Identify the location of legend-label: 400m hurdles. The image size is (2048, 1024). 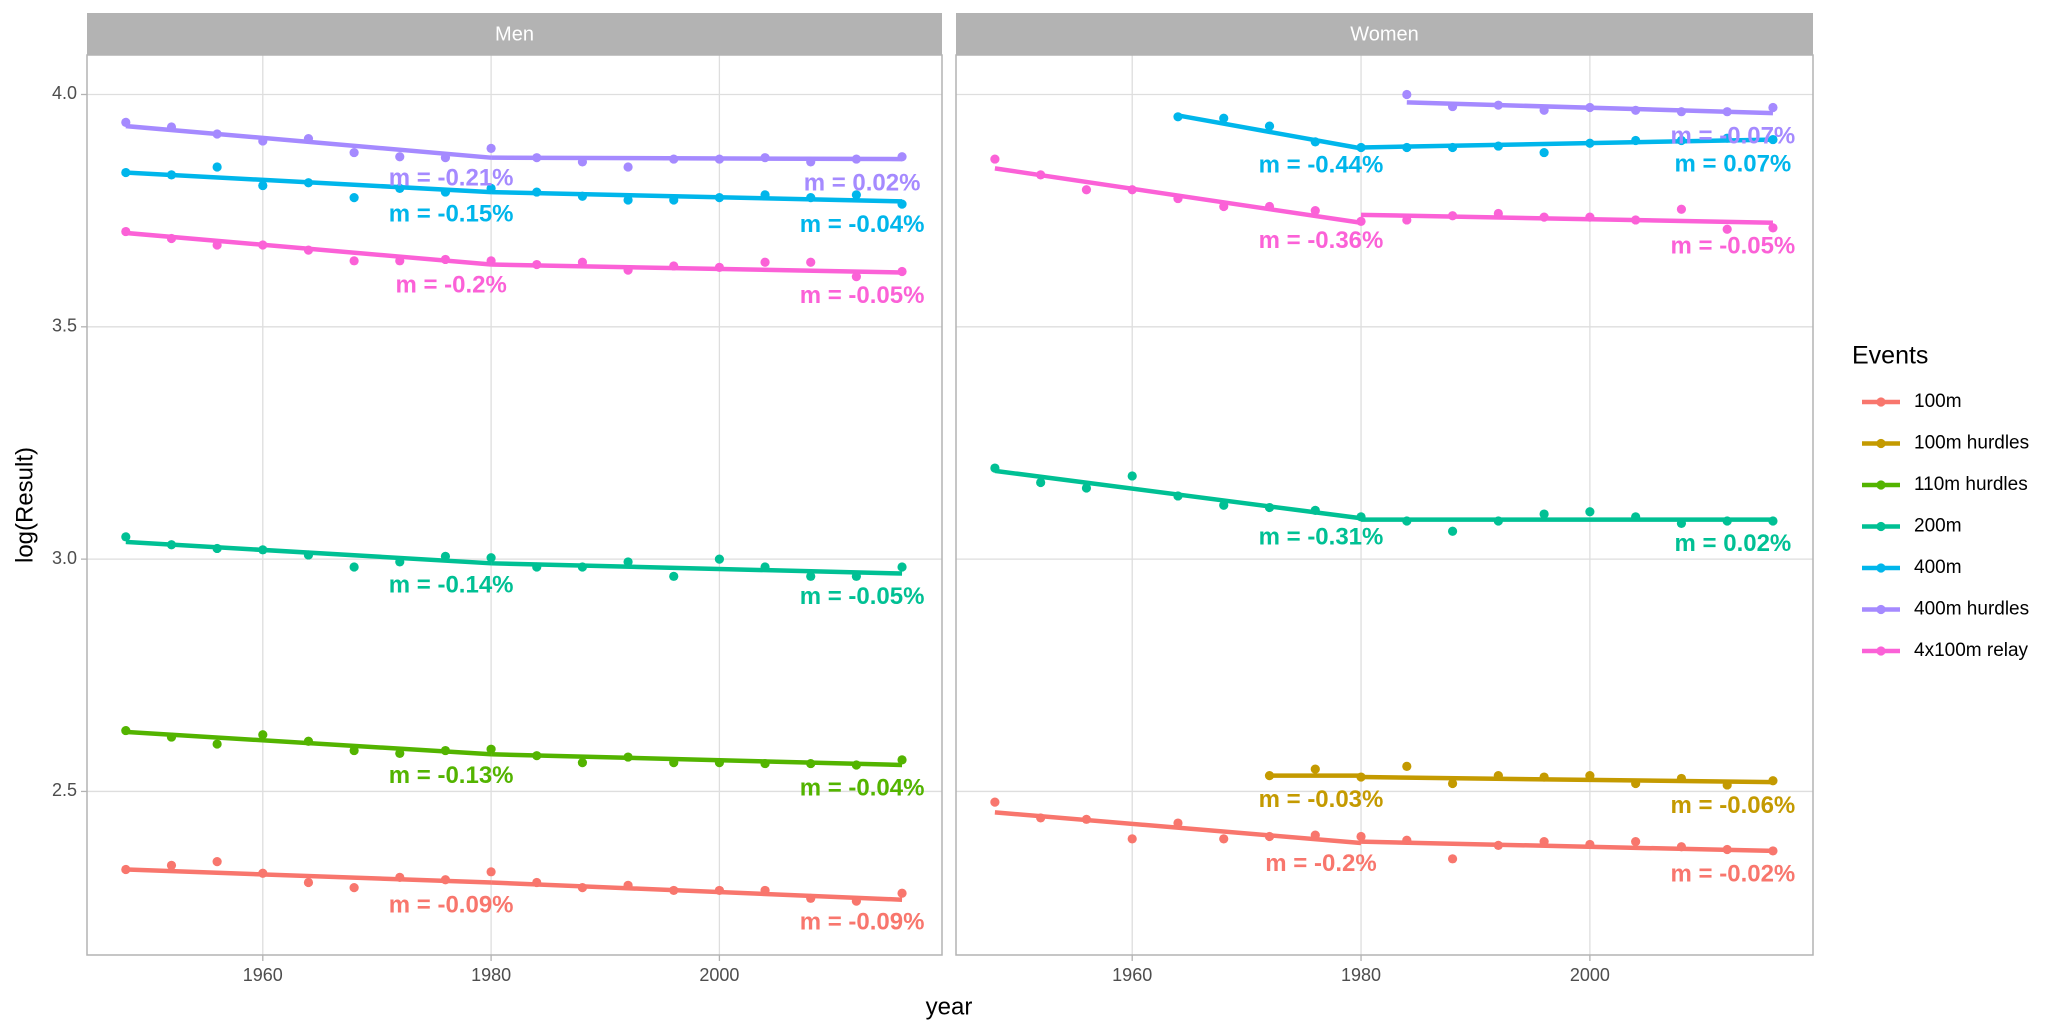
(1971, 609).